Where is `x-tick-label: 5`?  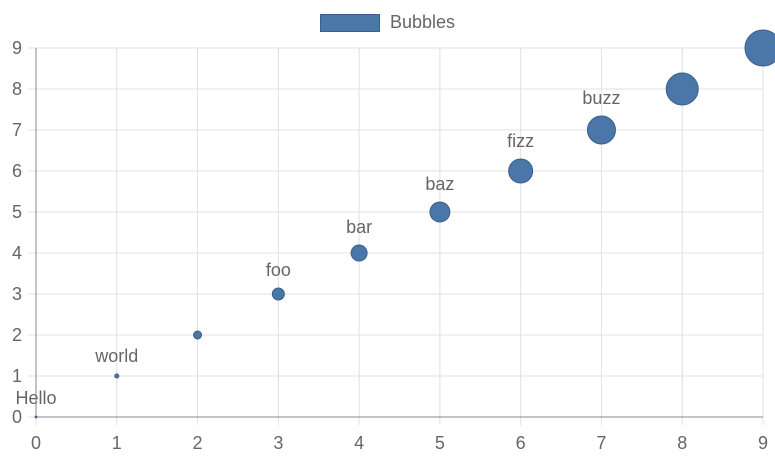
x-tick-label: 5 is located at coordinates (440, 443).